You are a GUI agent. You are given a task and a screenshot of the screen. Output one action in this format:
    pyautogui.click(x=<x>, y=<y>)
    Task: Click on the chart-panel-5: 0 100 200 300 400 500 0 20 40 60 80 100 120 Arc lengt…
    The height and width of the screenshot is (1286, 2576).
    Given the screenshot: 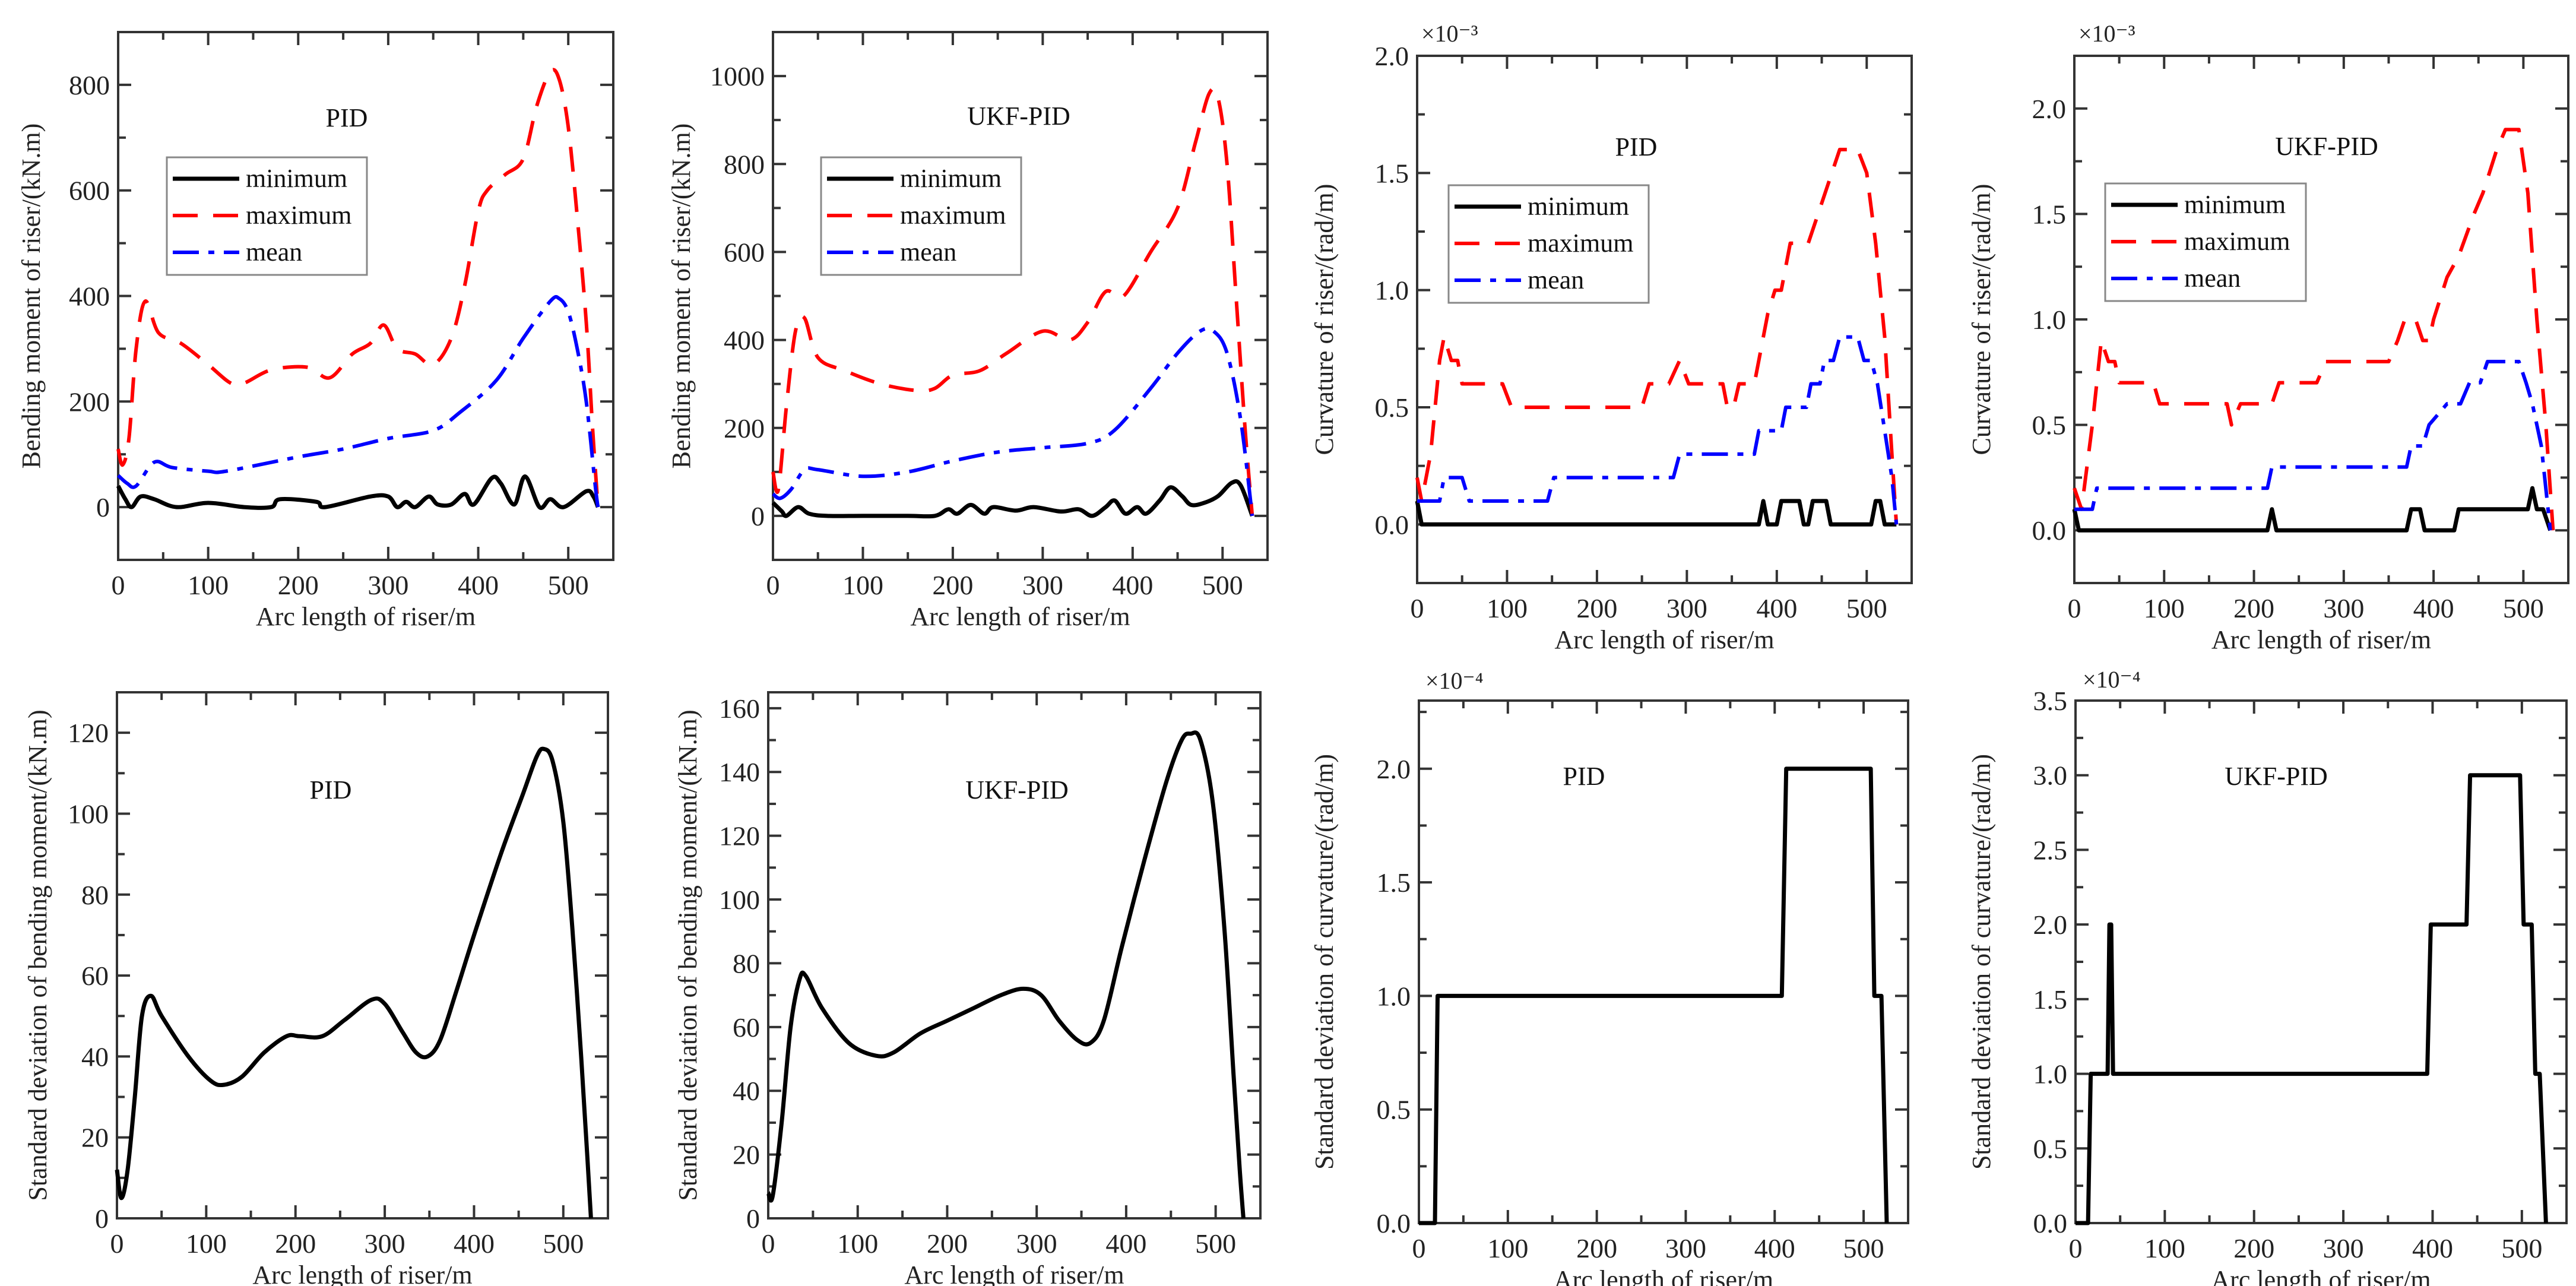 What is the action you would take?
    pyautogui.click(x=316, y=988)
    